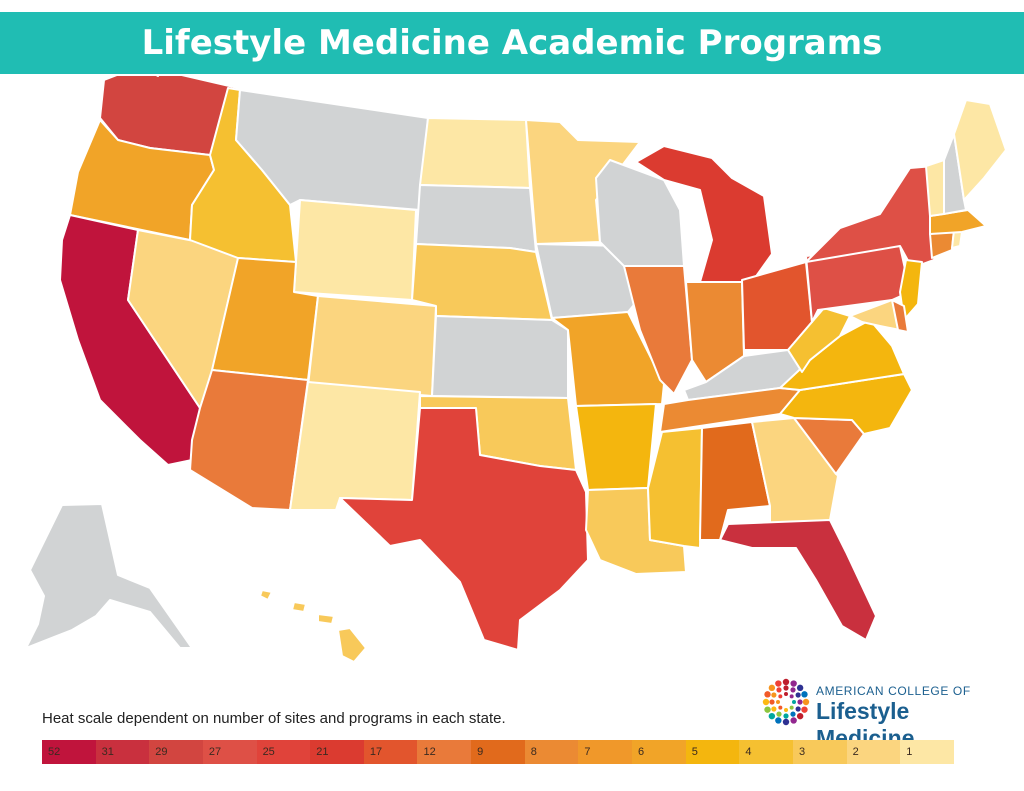 This screenshot has width=1024, height=791. What do you see at coordinates (927, 752) in the screenshot?
I see `legend-cell-1: 1` at bounding box center [927, 752].